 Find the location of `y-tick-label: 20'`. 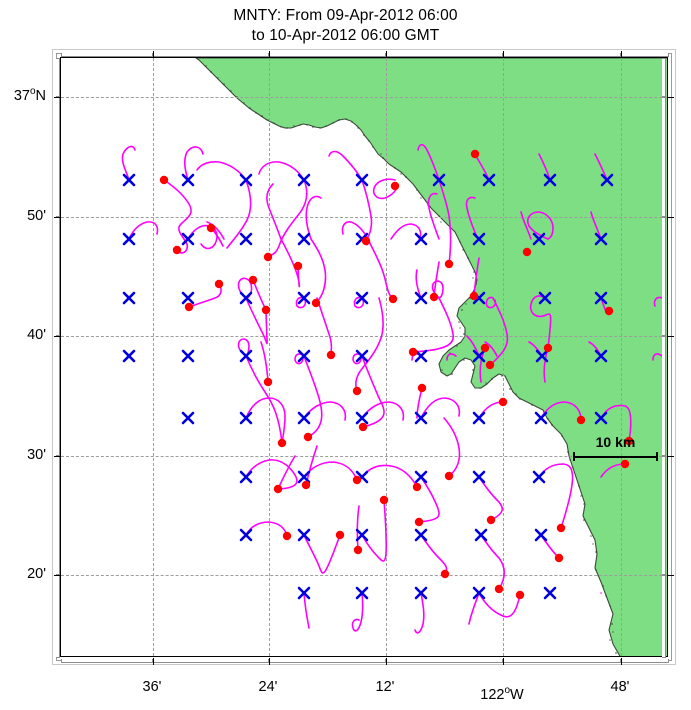

y-tick-label: 20' is located at coordinates (36, 574).